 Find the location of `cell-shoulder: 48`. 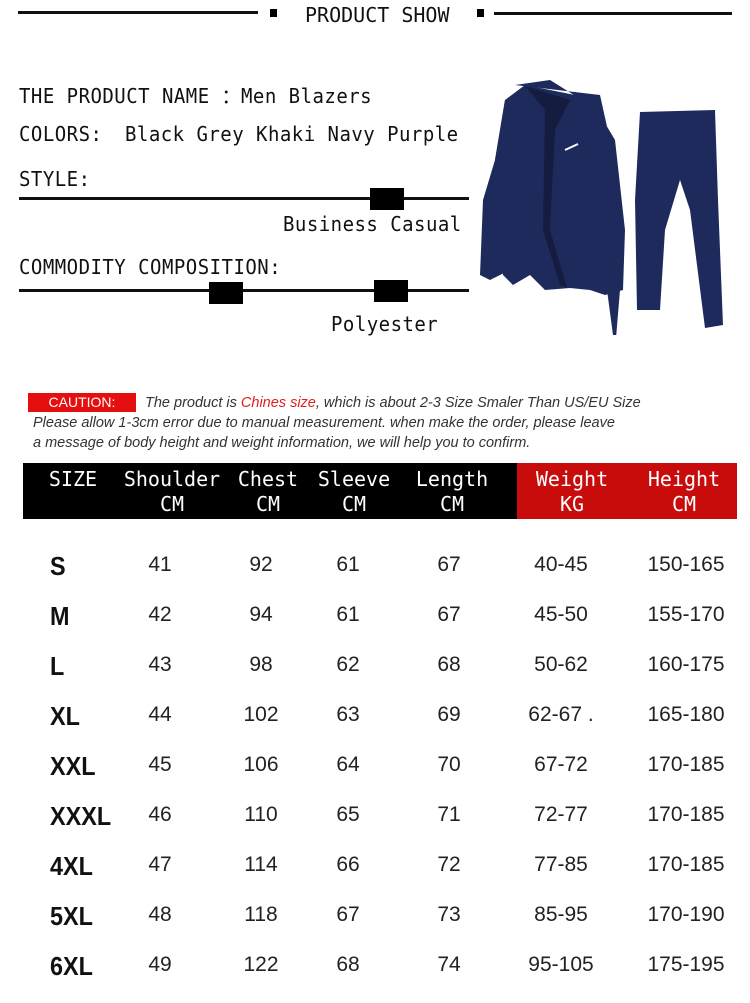

cell-shoulder: 48 is located at coordinates (160, 914).